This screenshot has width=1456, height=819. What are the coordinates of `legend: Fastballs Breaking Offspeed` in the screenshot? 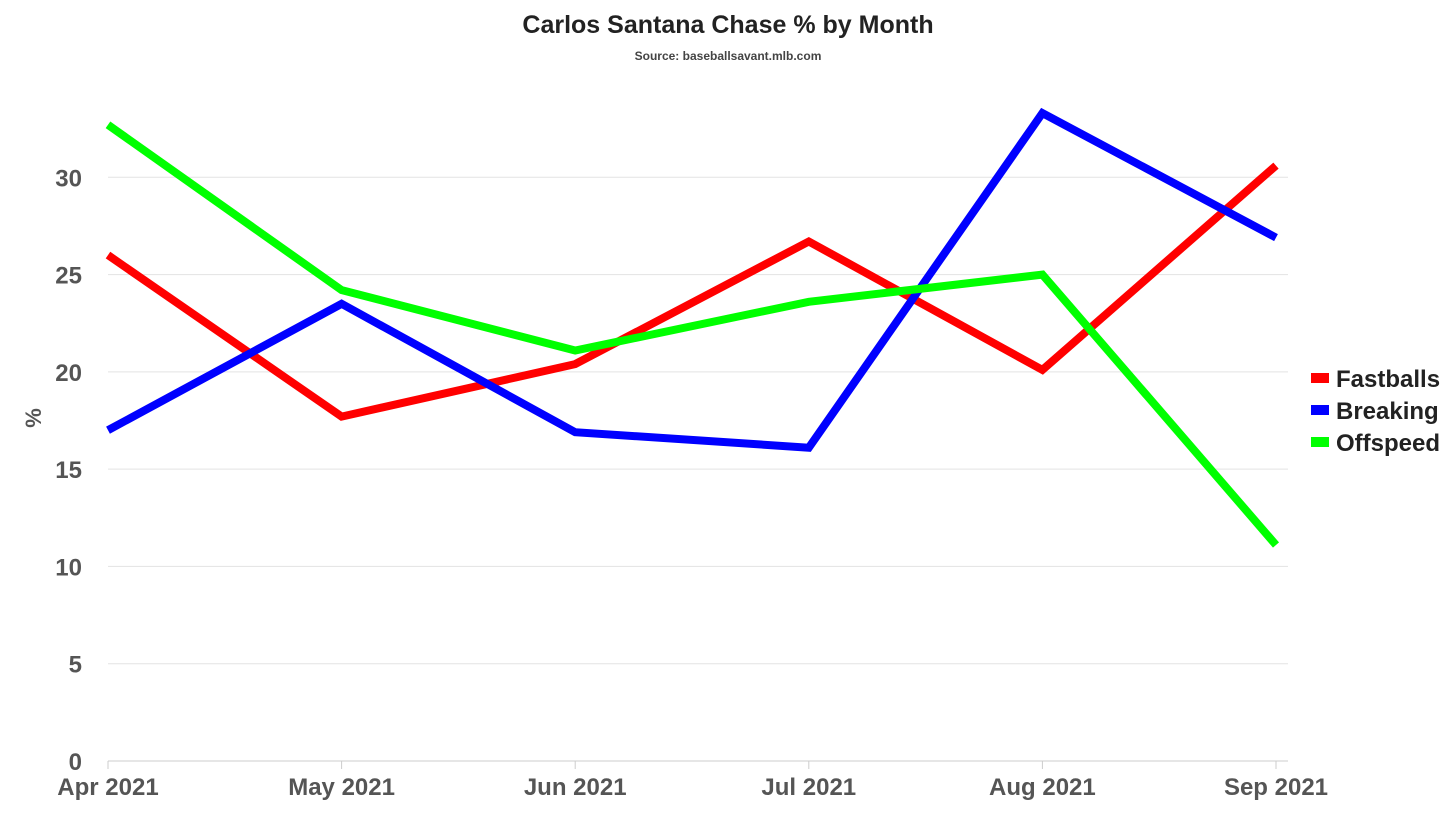 It's located at (1375, 411).